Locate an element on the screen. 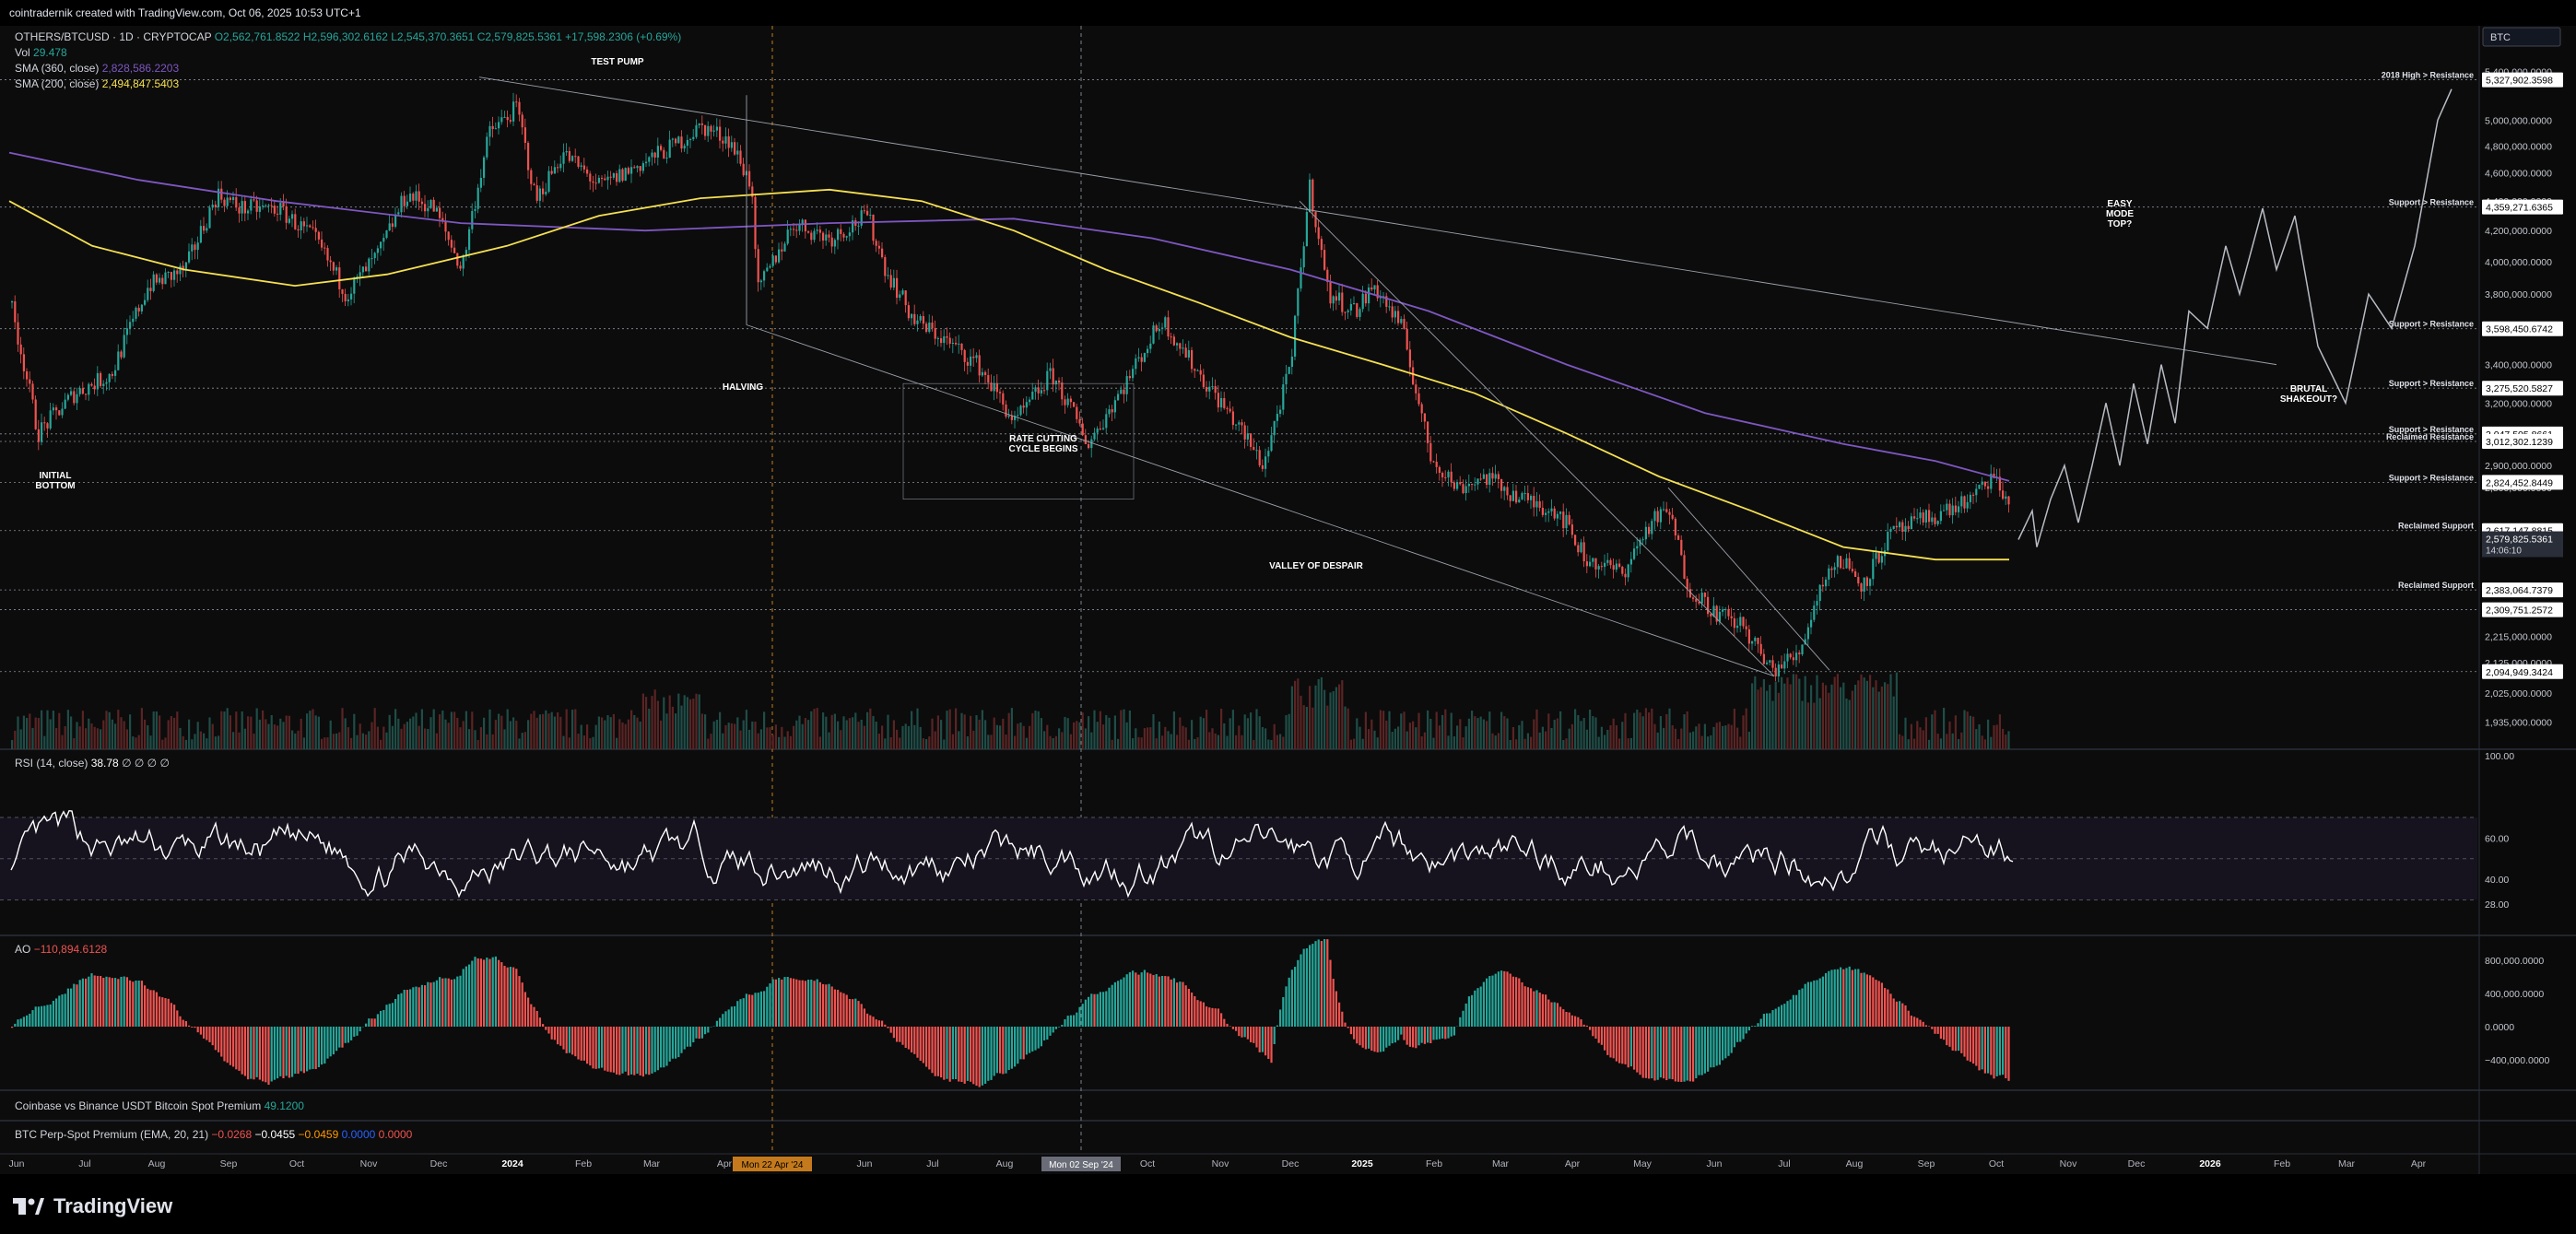 This screenshot has height=1234, width=2576. symbol-title: OTHERS/BTCUSD · 1D · CRYPTOCAP is located at coordinates (113, 36).